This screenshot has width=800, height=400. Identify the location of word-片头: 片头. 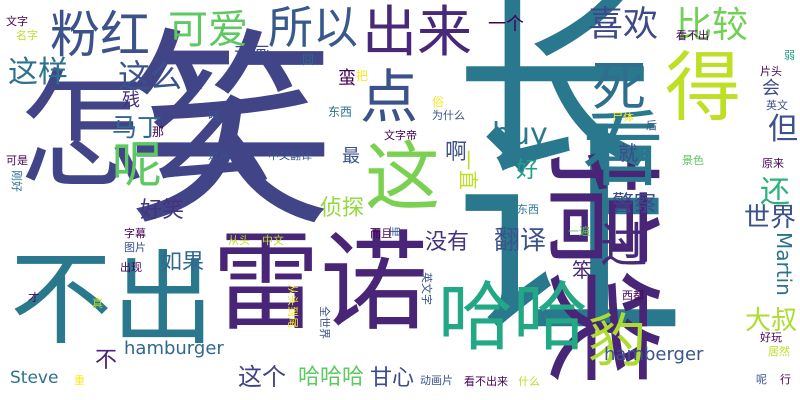
(771, 71).